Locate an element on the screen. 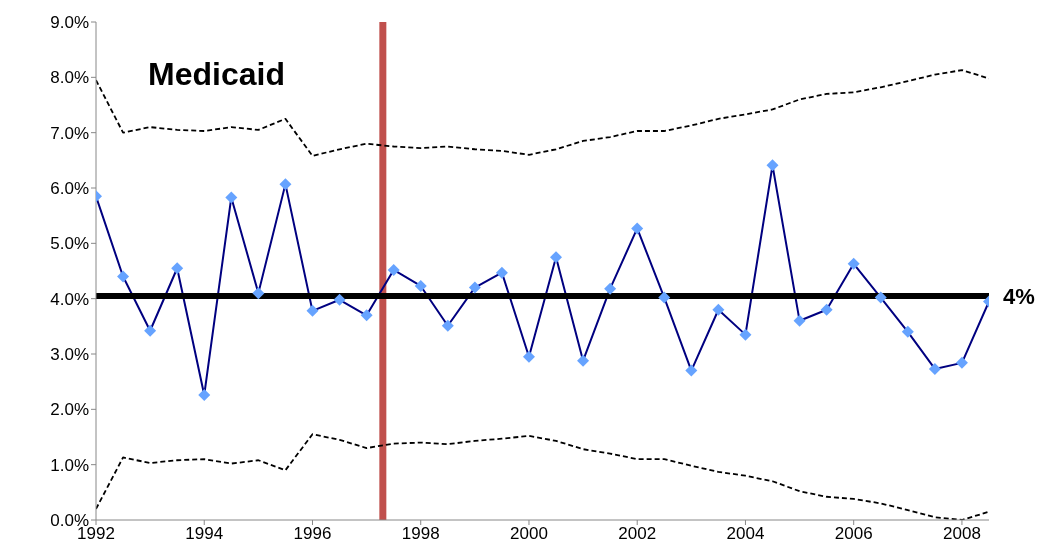  x-tick-label: 2006 is located at coordinates (853, 534).